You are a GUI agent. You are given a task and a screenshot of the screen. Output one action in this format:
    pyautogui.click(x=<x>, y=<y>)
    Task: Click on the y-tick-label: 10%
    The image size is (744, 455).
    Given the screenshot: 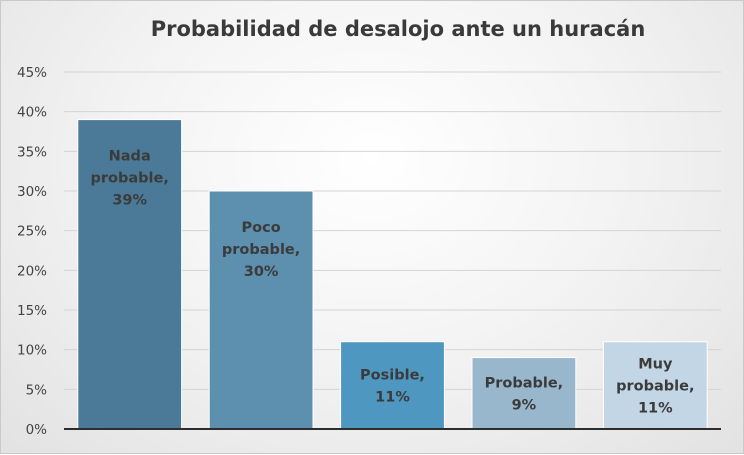 What is the action you would take?
    pyautogui.click(x=32, y=351)
    